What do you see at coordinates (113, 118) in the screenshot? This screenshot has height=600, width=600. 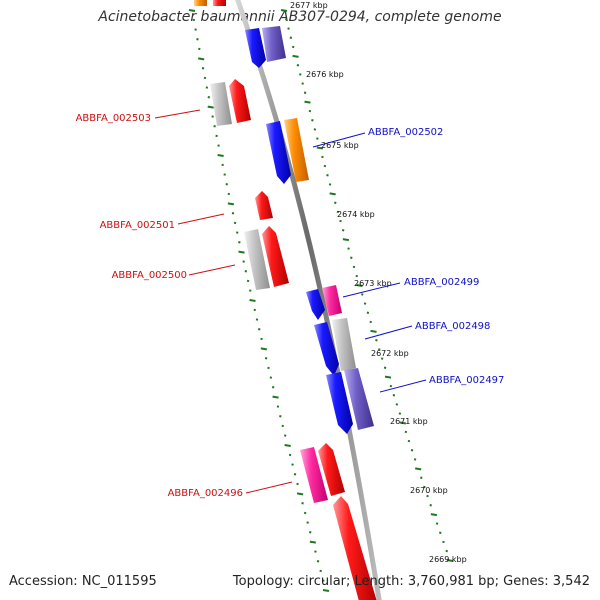 I see `gene-label-002503: ABBFA_002503` at bounding box center [113, 118].